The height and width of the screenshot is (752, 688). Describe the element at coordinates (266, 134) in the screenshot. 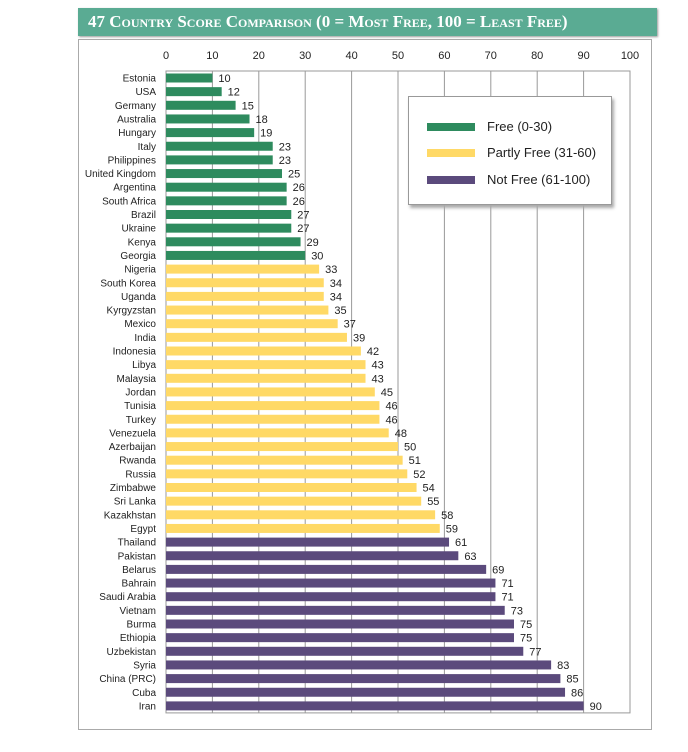

I see `data-label: 19` at that location.